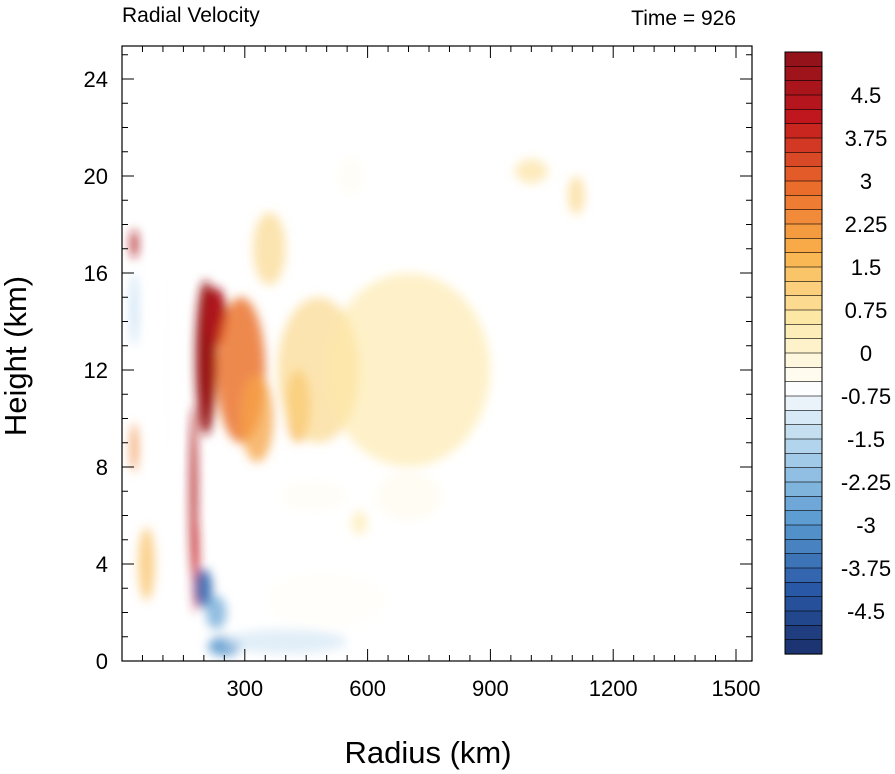  I want to click on y-tick-label: 8, so click(102, 467).